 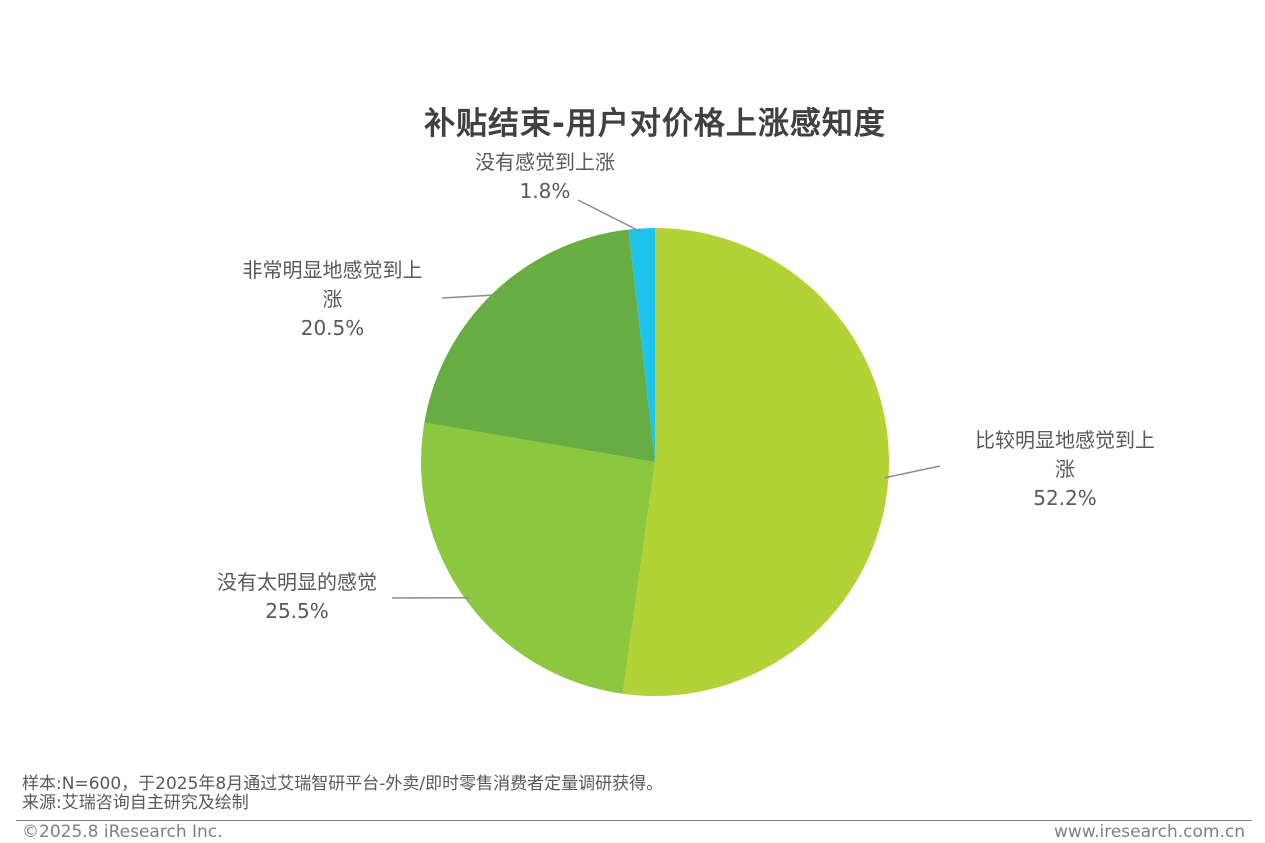 What do you see at coordinates (756, 462) in the screenshot?
I see `slice-agree-somewhat` at bounding box center [756, 462].